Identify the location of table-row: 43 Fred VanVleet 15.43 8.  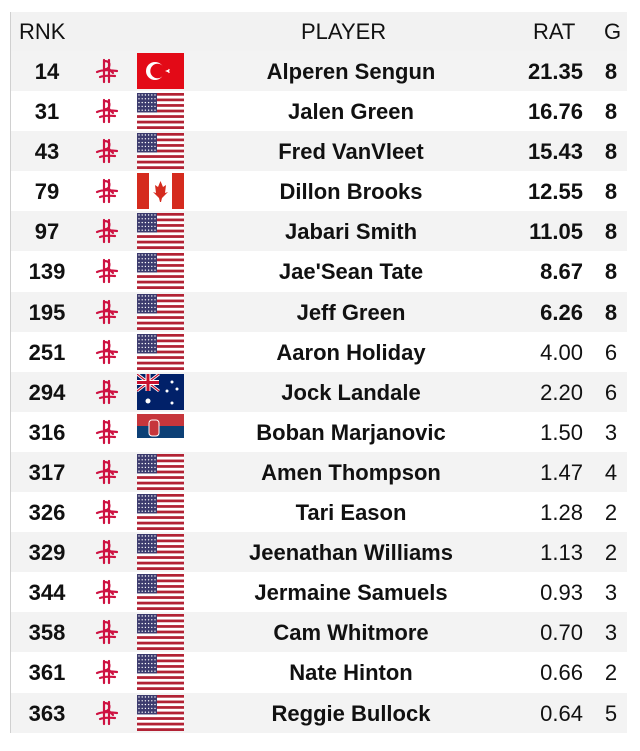
(319, 151).